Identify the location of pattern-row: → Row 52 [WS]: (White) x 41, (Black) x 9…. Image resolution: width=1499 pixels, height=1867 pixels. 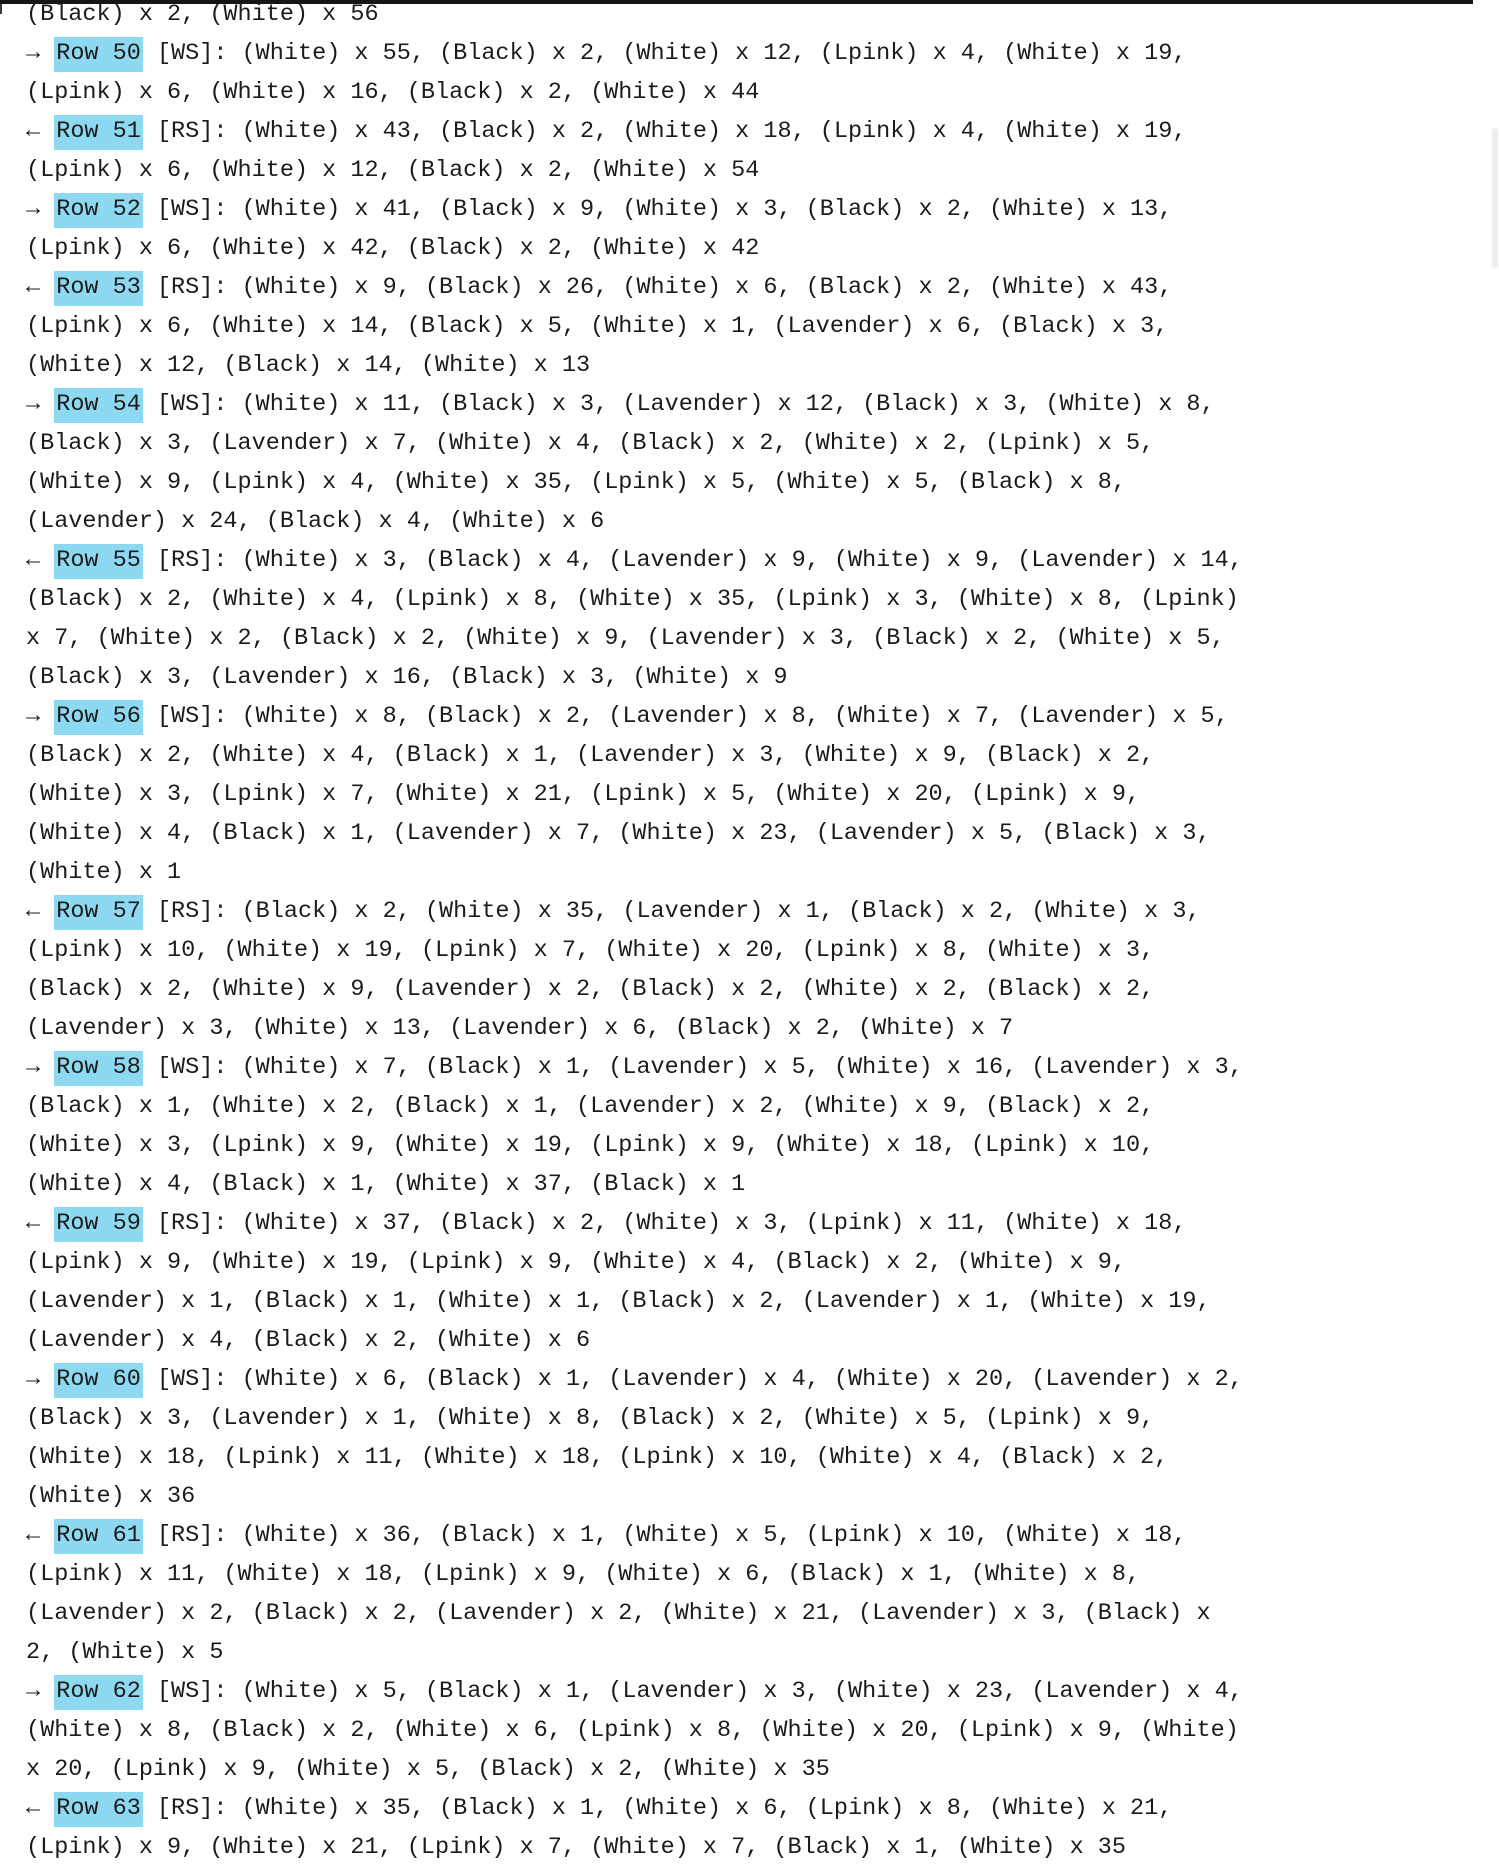
(637, 229).